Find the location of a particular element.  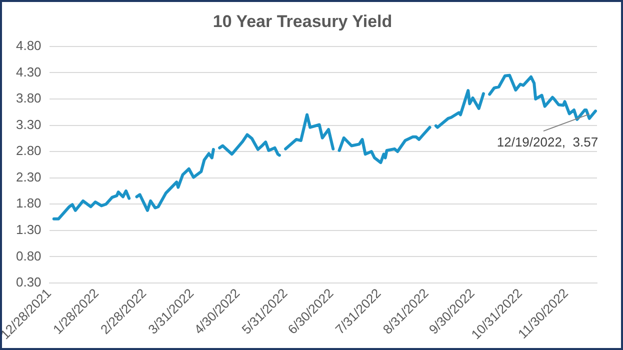

chart-title: 10 Year Treasury Yield is located at coordinates (302, 21).